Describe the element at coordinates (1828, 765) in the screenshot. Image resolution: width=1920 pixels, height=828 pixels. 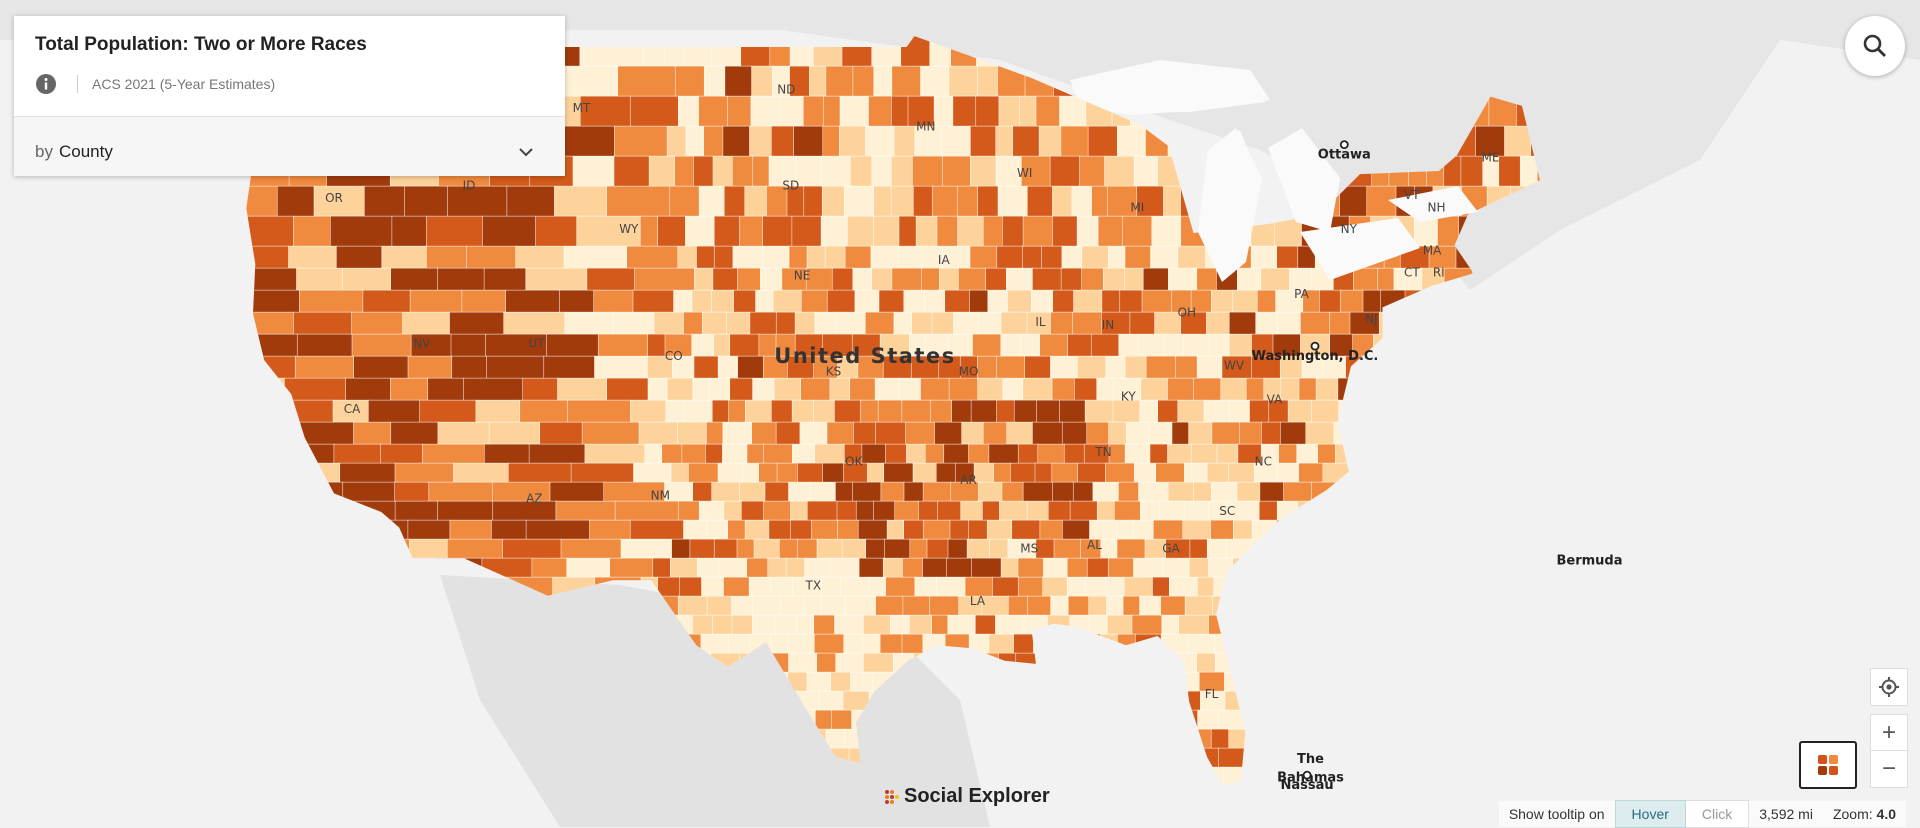
I see `legend-button` at that location.